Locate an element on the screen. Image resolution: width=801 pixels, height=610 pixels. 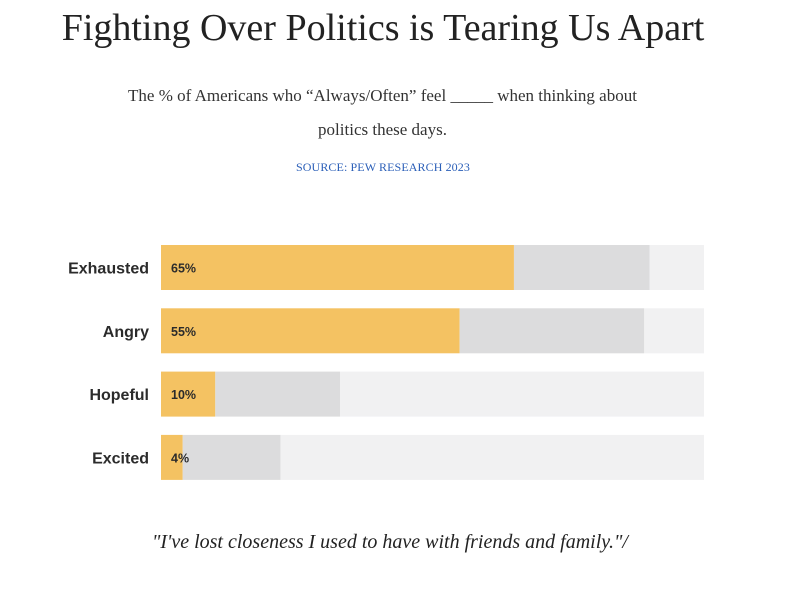
value-label-hopeful: 10% is located at coordinates (183, 395).